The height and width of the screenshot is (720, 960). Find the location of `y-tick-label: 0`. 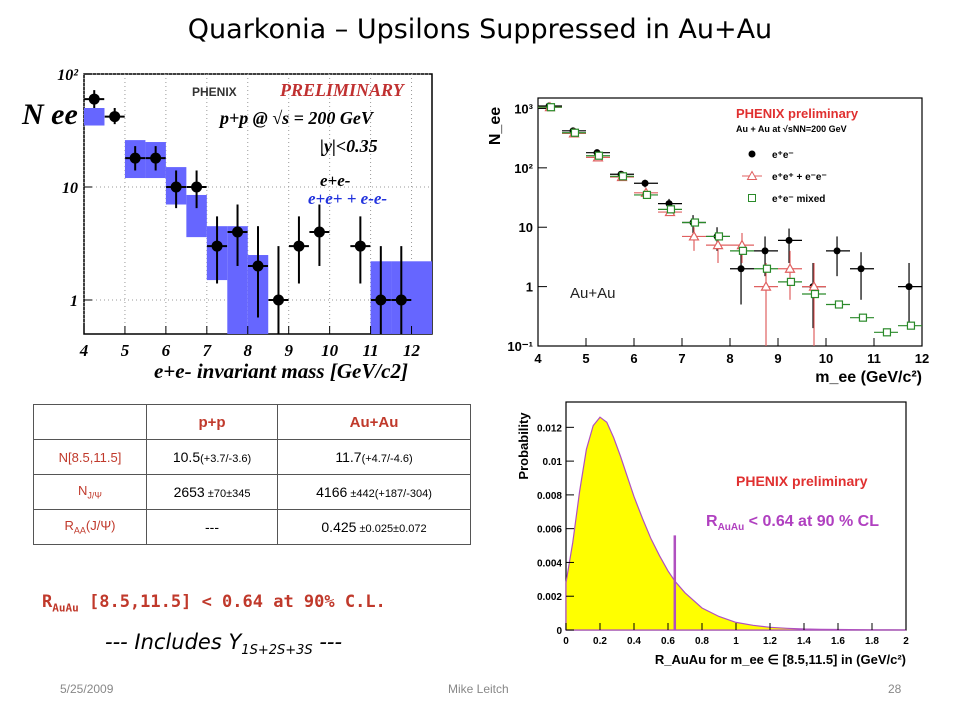

y-tick-label: 0 is located at coordinates (559, 631).